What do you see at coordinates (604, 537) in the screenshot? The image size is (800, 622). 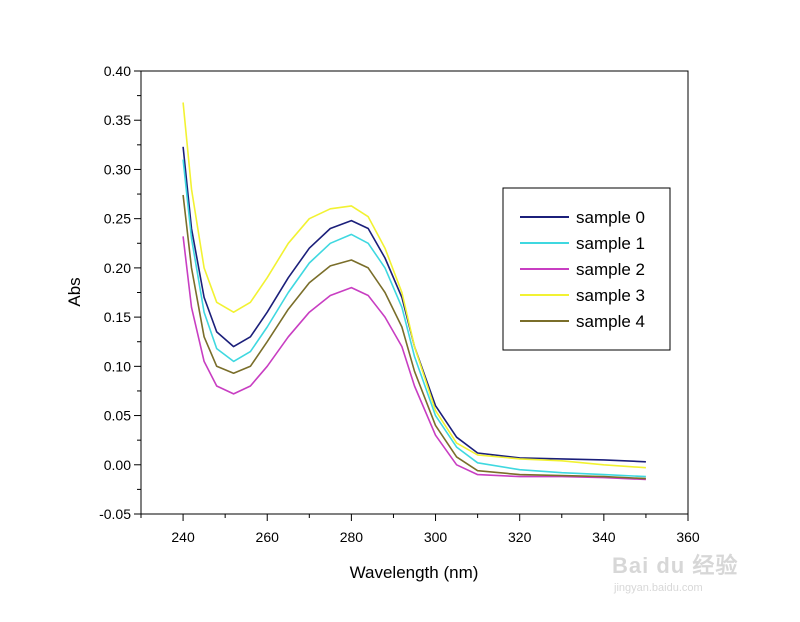 I see `x-tick-label: 340` at bounding box center [604, 537].